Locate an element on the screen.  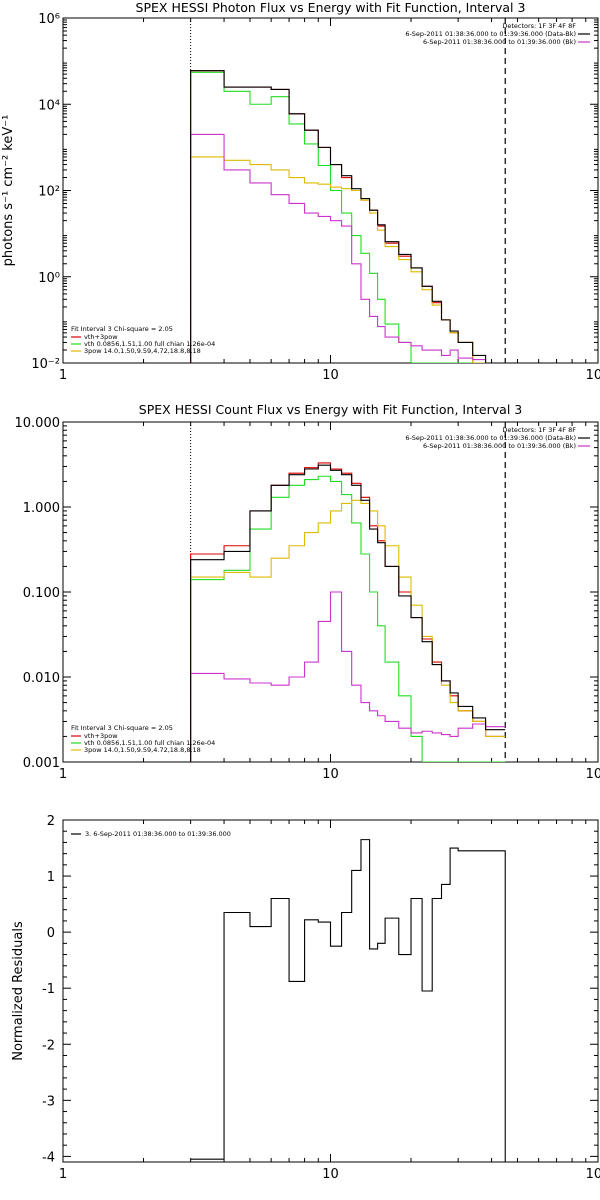
y-tick-label: 10⁶ is located at coordinates (49, 19).